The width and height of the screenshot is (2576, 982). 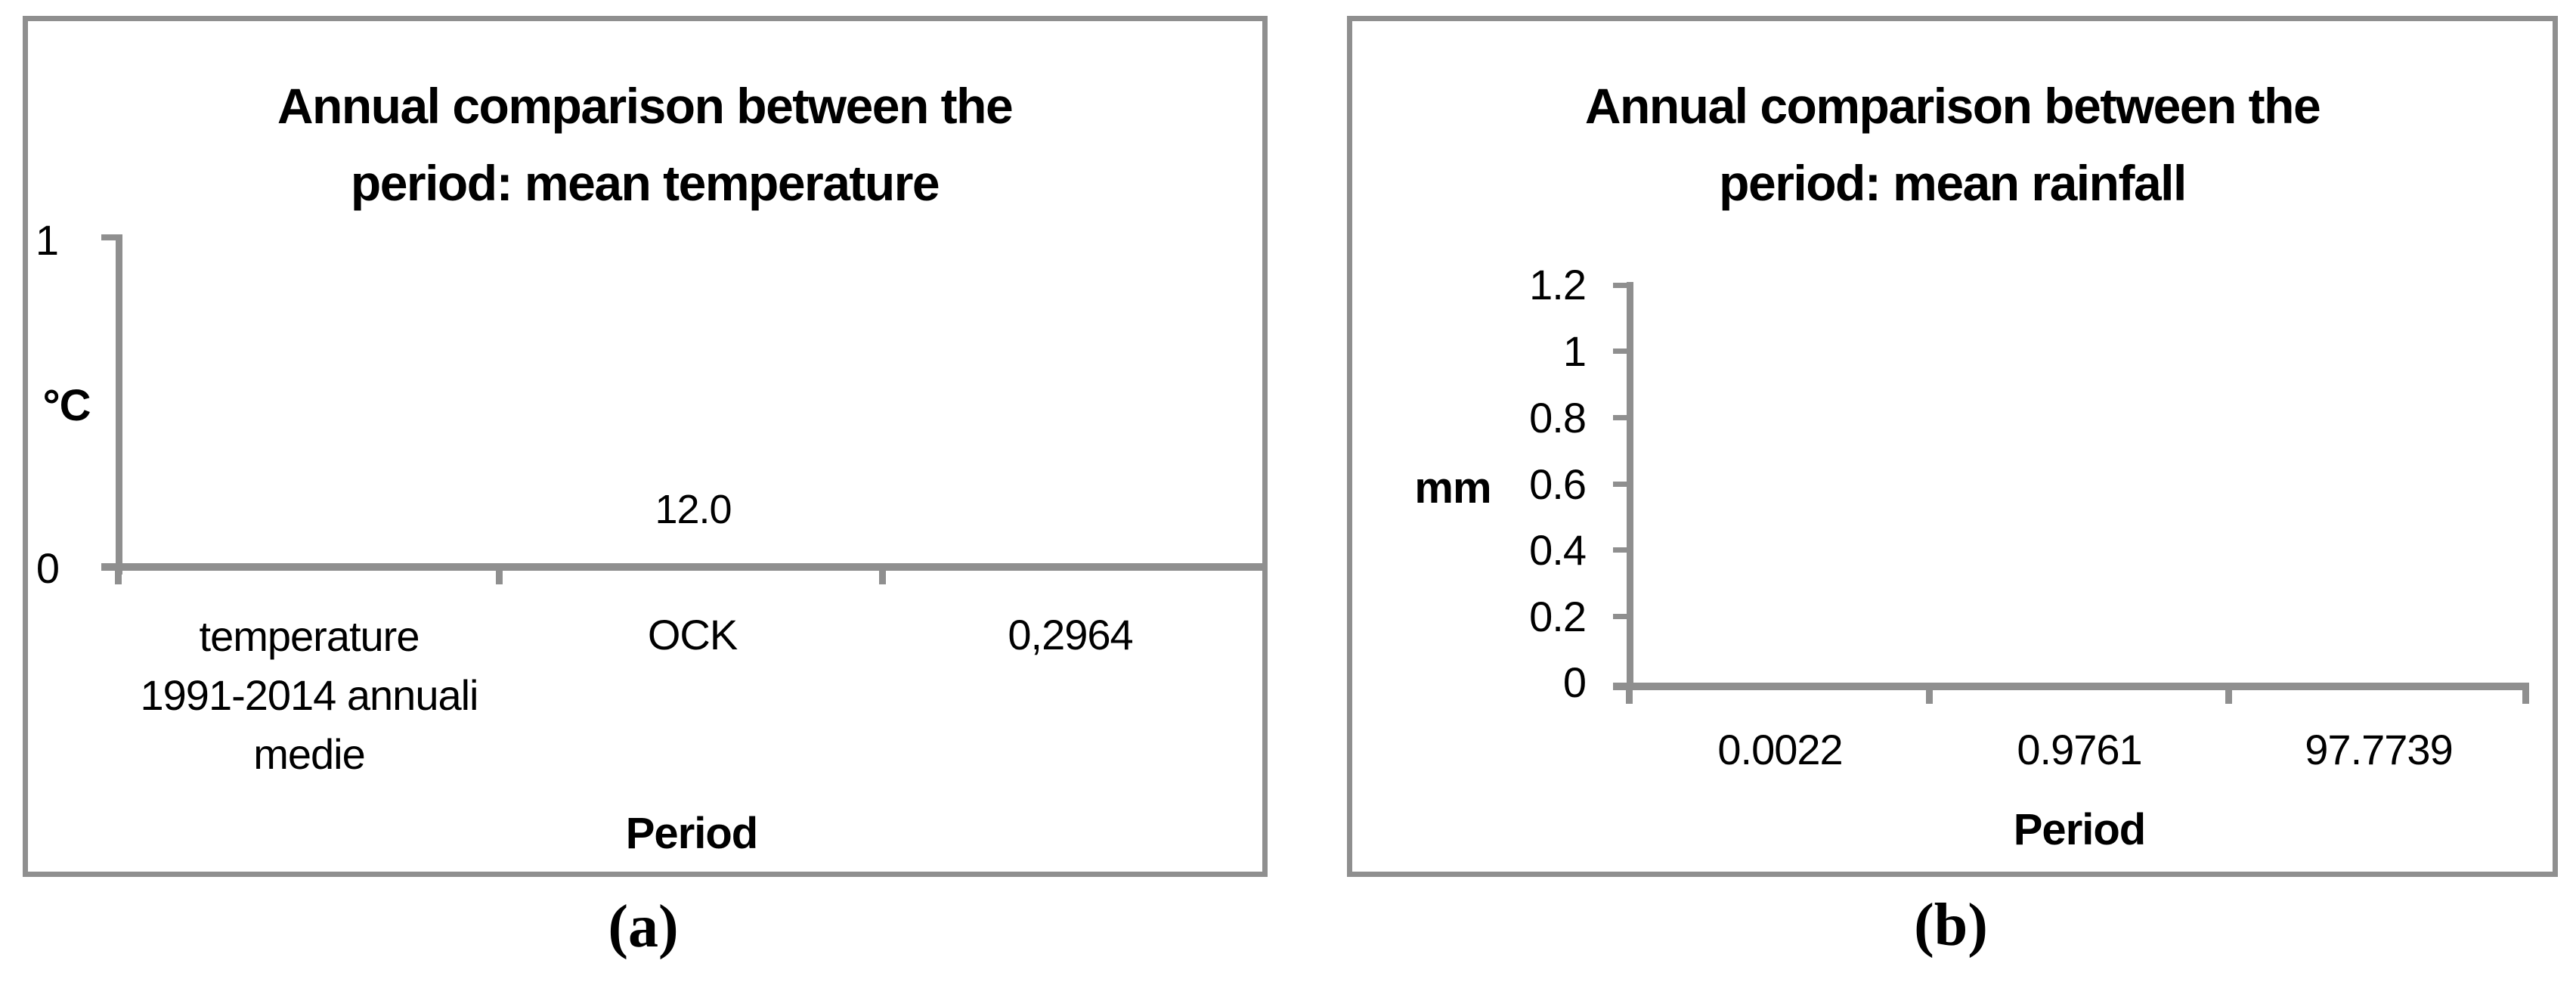 I want to click on panel-b-y-tick-label-0.8: 0.8, so click(x=1558, y=417).